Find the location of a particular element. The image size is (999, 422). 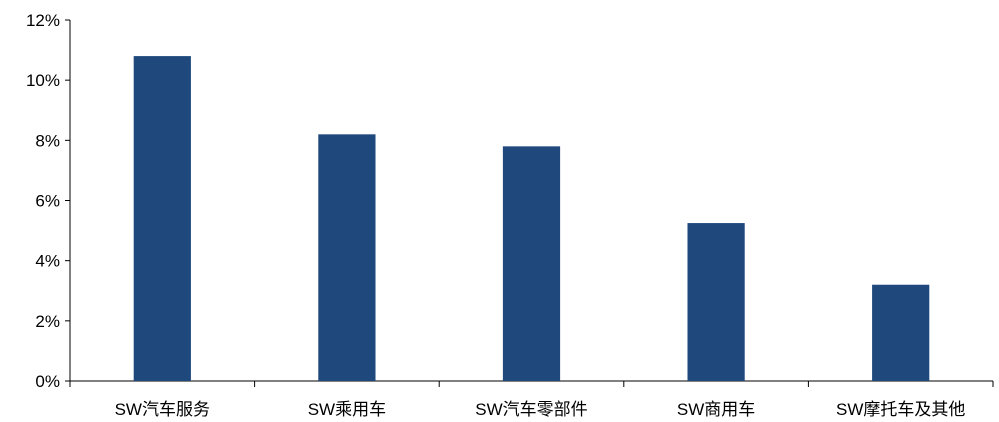

y-tick-label: 0% is located at coordinates (47, 381).